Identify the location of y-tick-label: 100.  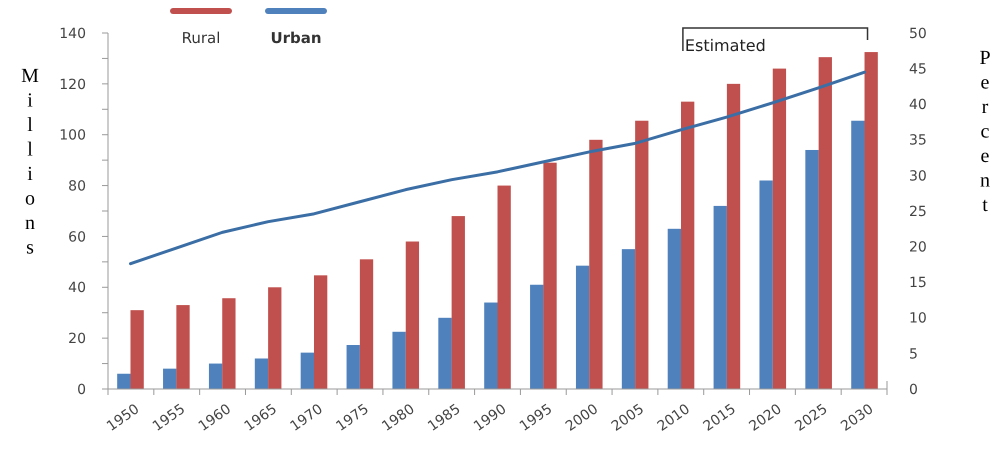
(72, 136).